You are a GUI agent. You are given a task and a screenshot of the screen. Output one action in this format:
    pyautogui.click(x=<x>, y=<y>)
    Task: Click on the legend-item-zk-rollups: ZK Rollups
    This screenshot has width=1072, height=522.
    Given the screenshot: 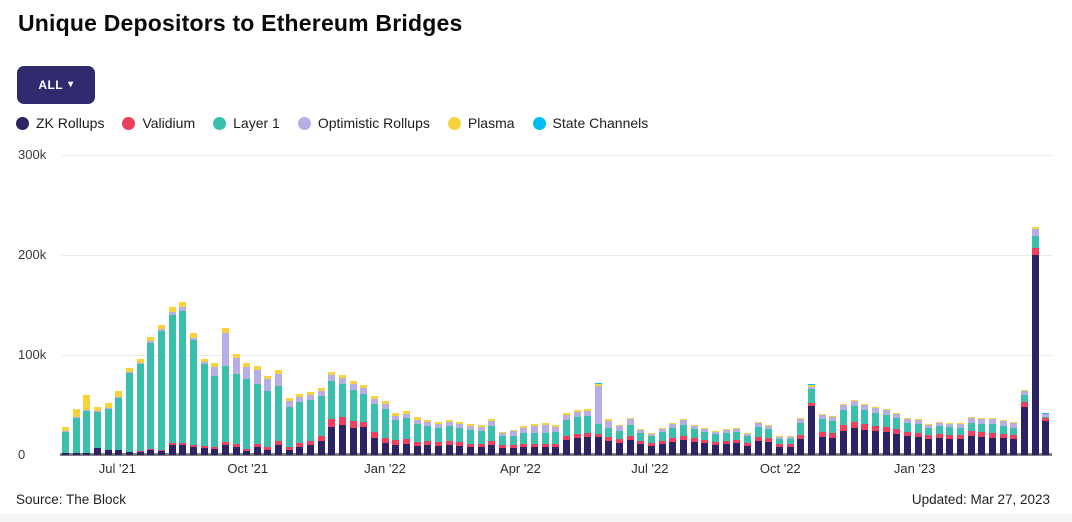 What is the action you would take?
    pyautogui.click(x=60, y=123)
    